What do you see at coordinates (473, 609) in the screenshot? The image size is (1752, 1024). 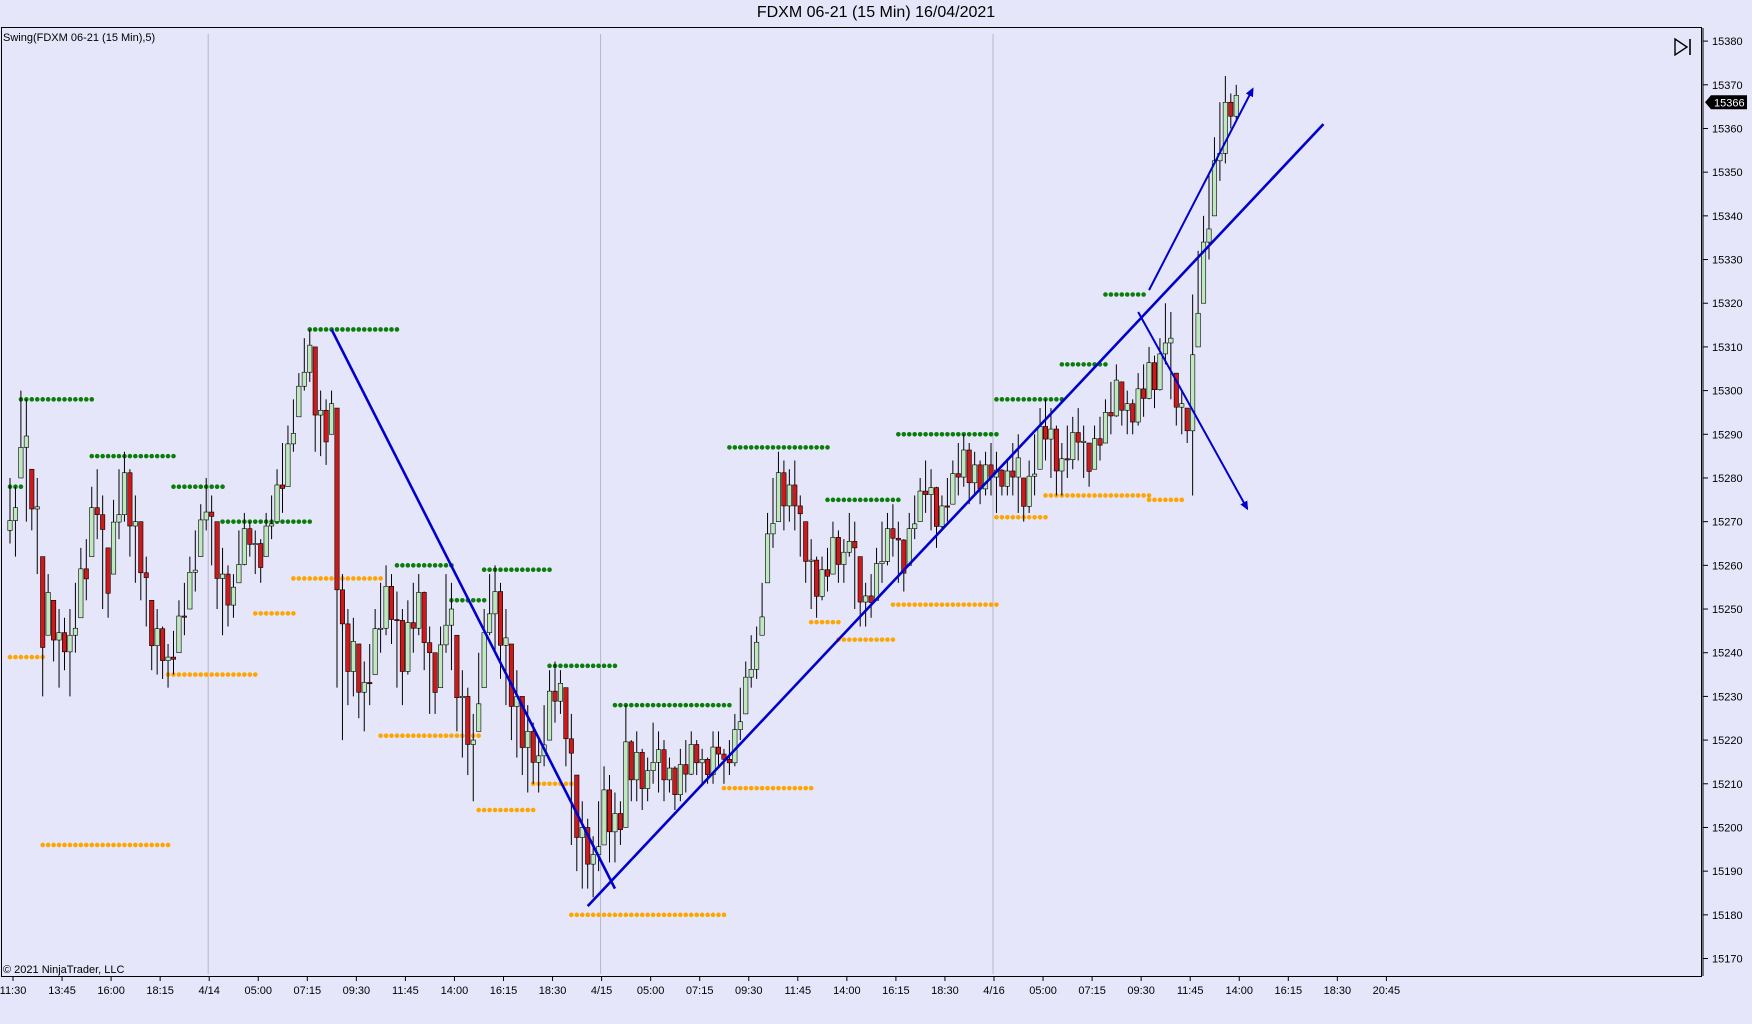 I see `trendline-drawing` at bounding box center [473, 609].